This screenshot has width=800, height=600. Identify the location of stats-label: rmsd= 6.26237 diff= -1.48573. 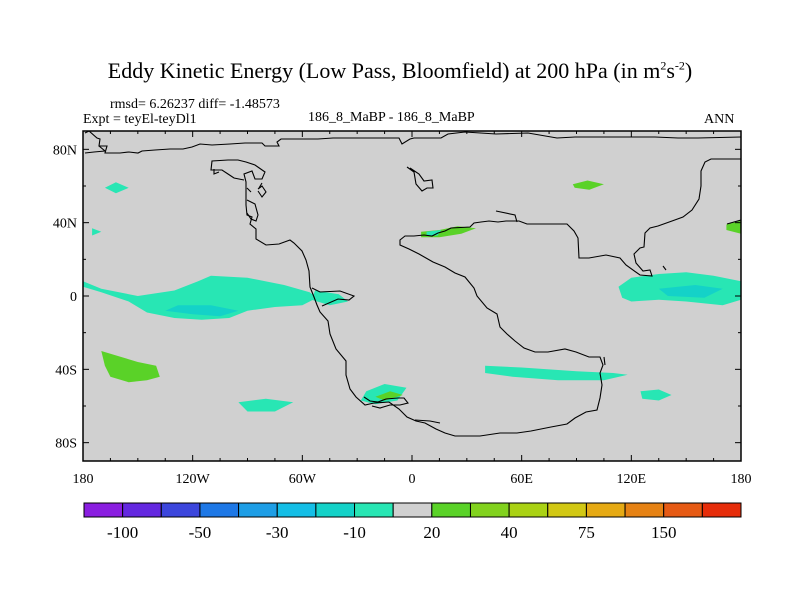
(195, 104).